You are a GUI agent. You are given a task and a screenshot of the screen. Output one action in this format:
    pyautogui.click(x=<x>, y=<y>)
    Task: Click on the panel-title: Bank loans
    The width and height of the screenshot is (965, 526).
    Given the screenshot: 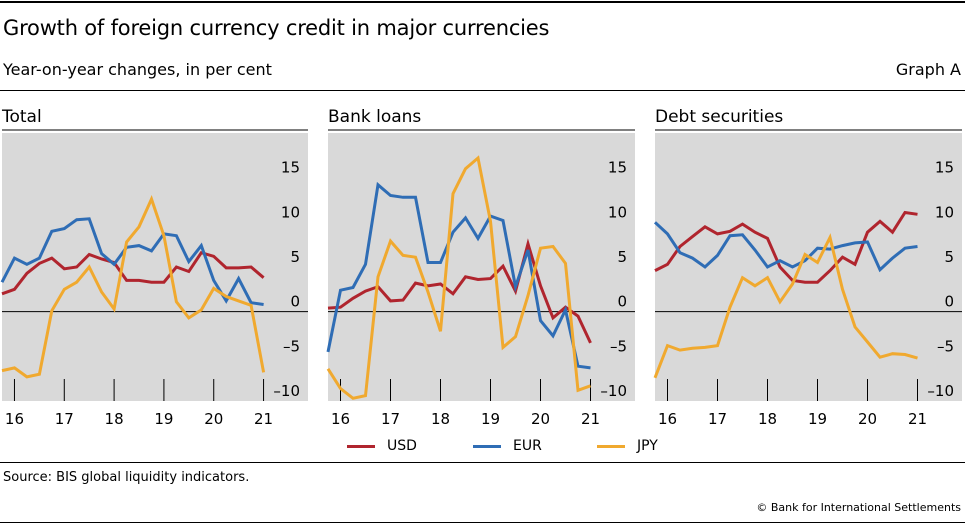 What is the action you would take?
    pyautogui.click(x=374, y=117)
    